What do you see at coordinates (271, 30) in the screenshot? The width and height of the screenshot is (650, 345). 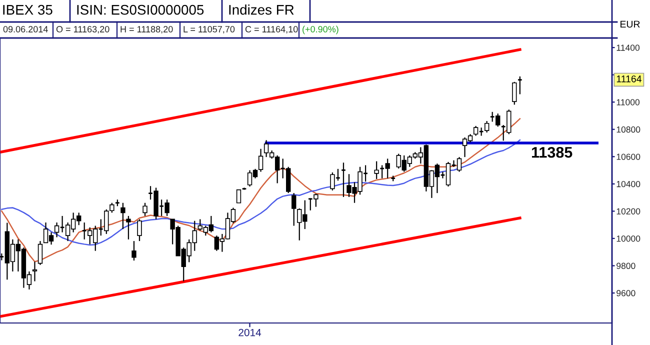 I see `text: C = 11164,10` at bounding box center [271, 30].